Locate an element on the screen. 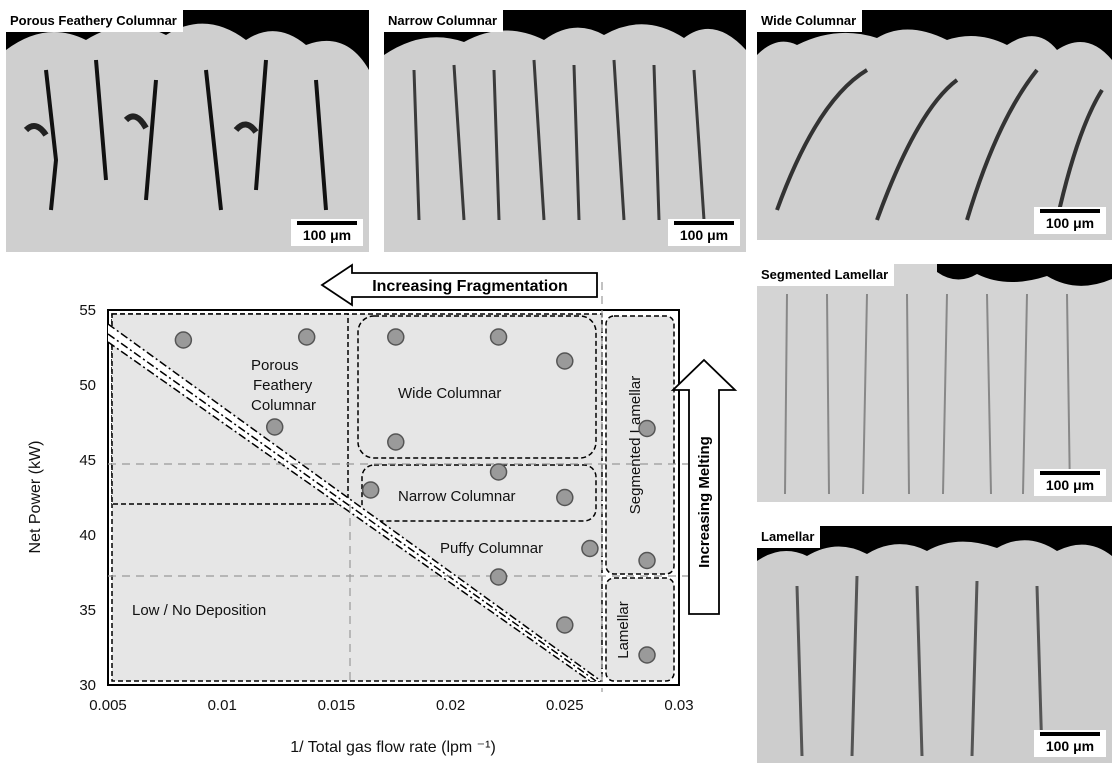 The height and width of the screenshot is (763, 1116). y-axis-label: Net Power (kW) is located at coordinates (35, 497).